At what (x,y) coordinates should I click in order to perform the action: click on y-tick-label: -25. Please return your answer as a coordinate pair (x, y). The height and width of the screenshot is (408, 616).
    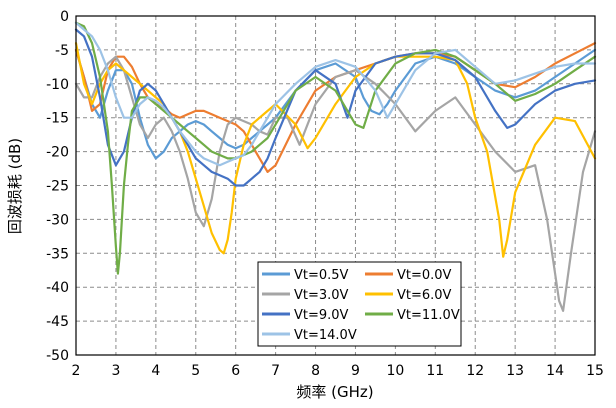
    Looking at the image, I should click on (57, 187).